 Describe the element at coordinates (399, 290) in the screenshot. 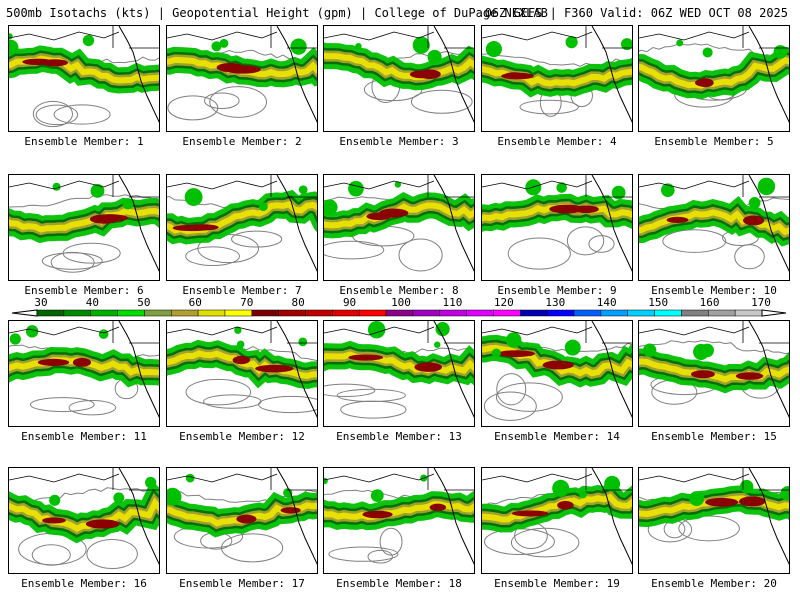

I see `ensemble-member-label: Ensemble Member: 8` at that location.